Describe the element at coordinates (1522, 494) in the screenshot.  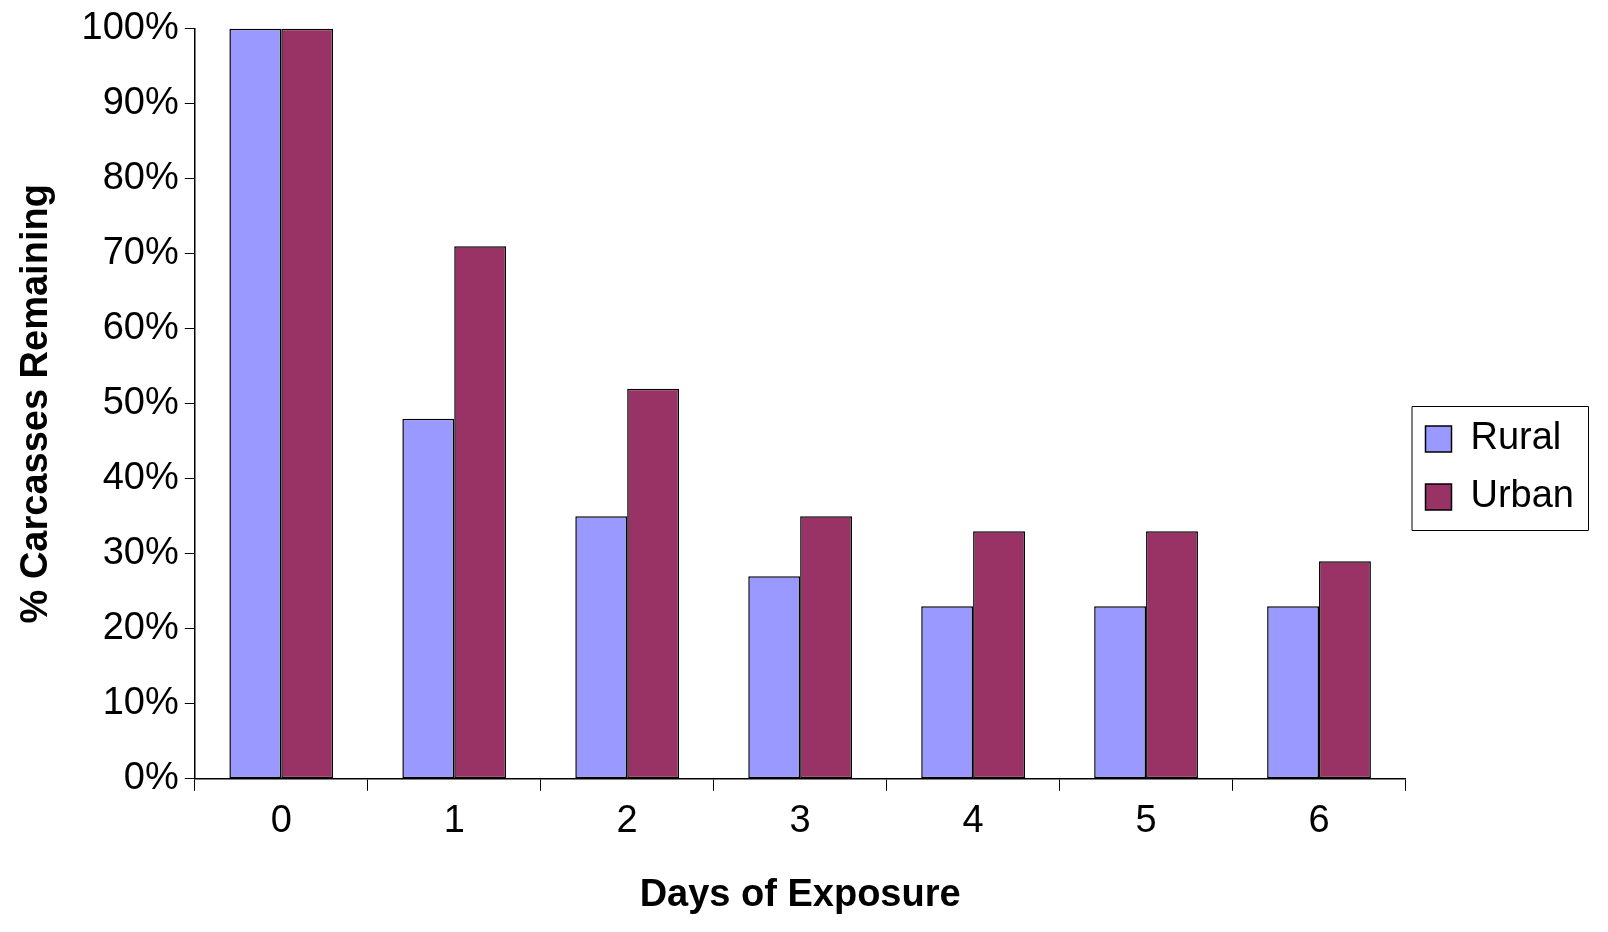
I see `legend-label: Urban` at that location.